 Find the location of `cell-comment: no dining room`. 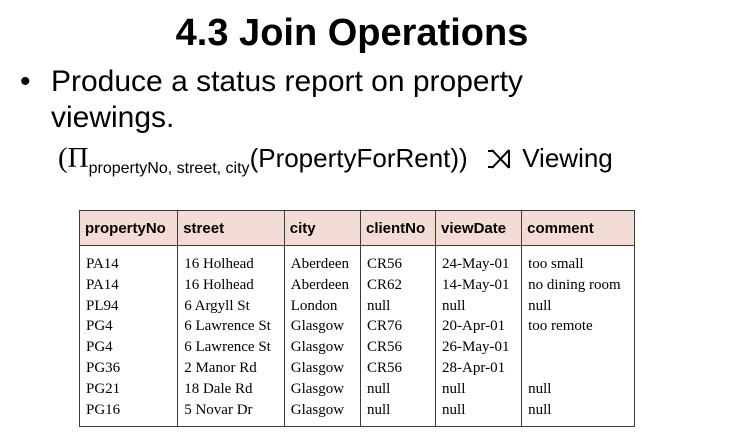

cell-comment: no dining room is located at coordinates (578, 285).